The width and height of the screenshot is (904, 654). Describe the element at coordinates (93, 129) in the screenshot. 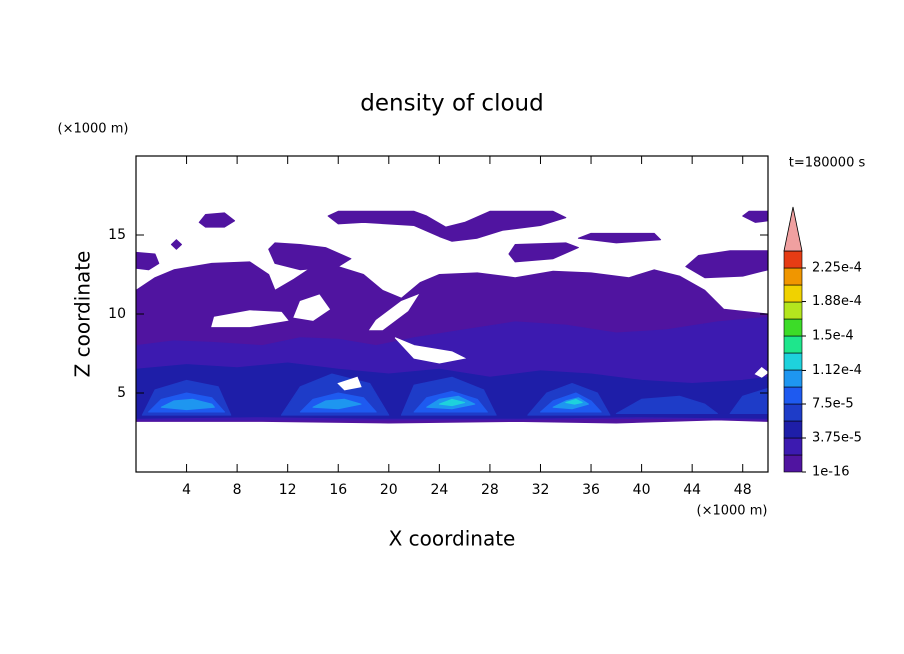

I see `y-unit: (×1000 m)` at that location.